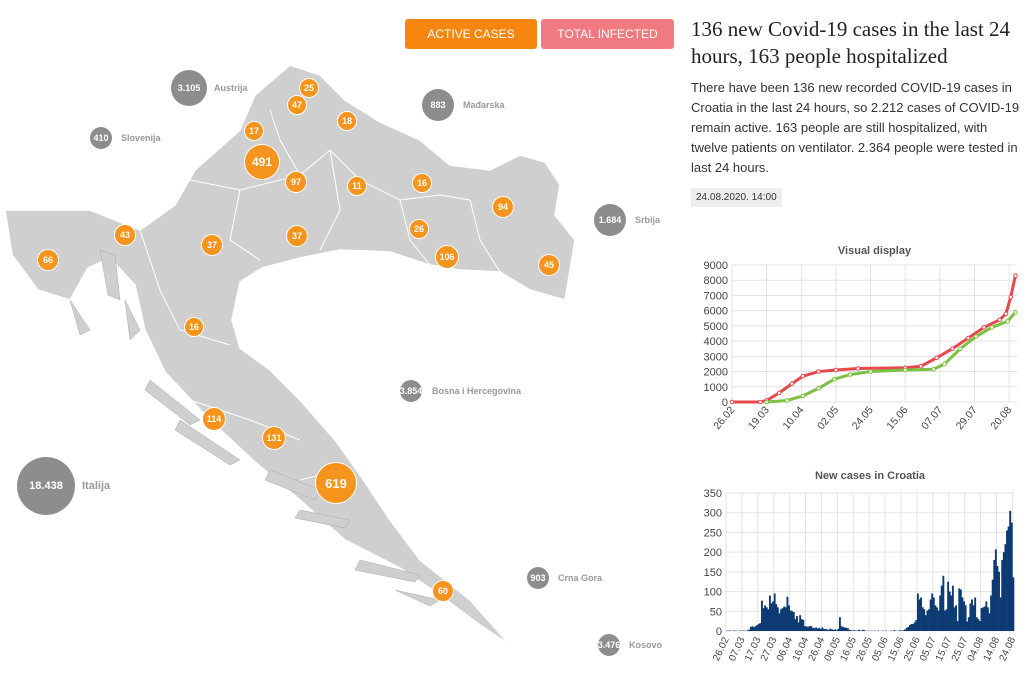 The width and height of the screenshot is (1028, 675). Describe the element at coordinates (274, 438) in the screenshot. I see `region-bubble: 131` at that location.